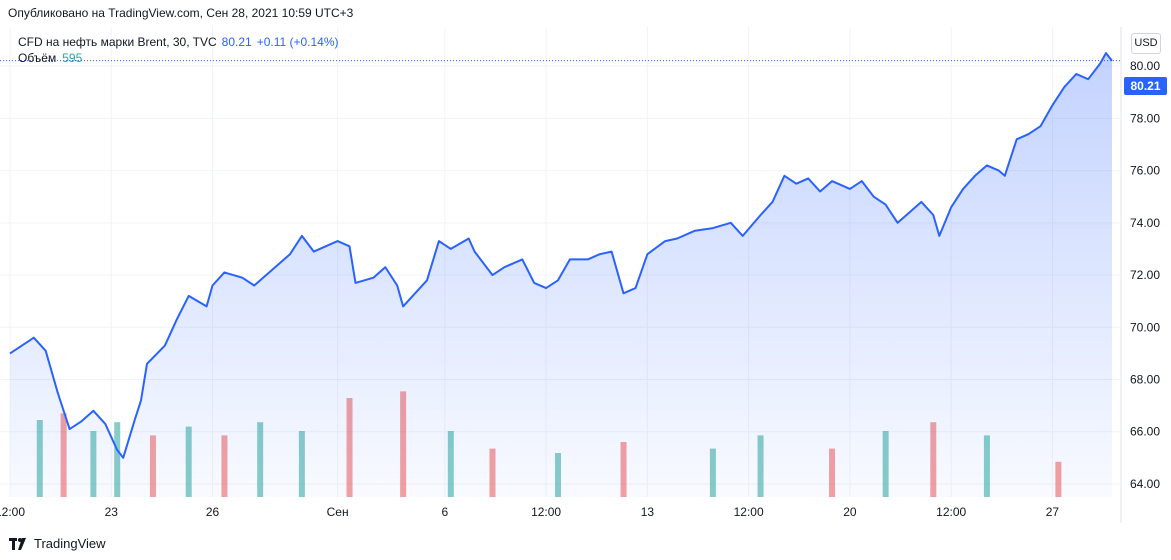  What do you see at coordinates (19, 543) in the screenshot?
I see `tradingview-logo-icon` at bounding box center [19, 543].